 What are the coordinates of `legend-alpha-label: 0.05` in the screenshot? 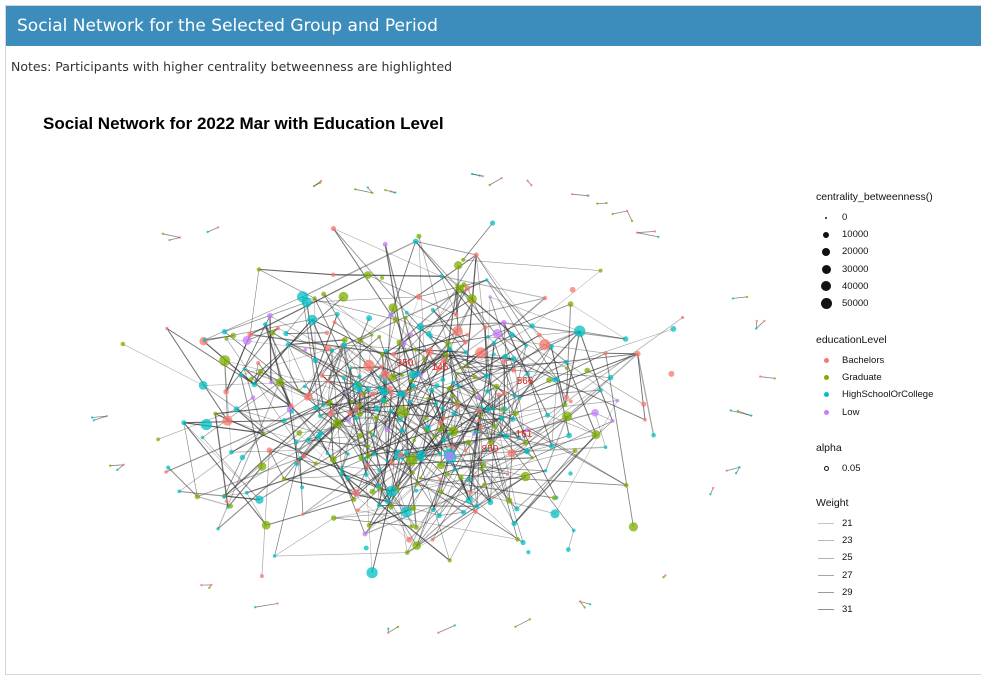 It's located at (851, 468).